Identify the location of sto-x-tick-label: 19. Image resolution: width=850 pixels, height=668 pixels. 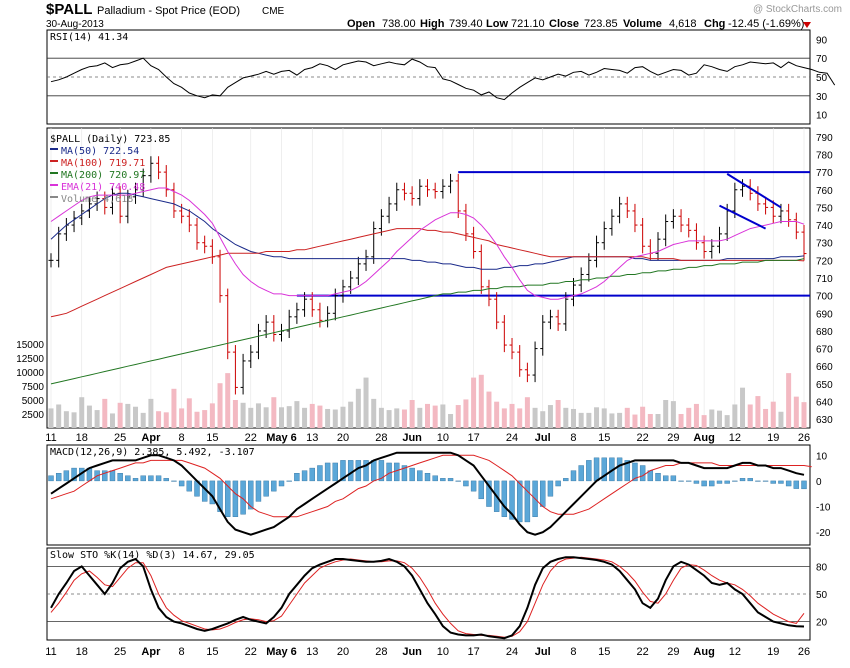
(773, 652).